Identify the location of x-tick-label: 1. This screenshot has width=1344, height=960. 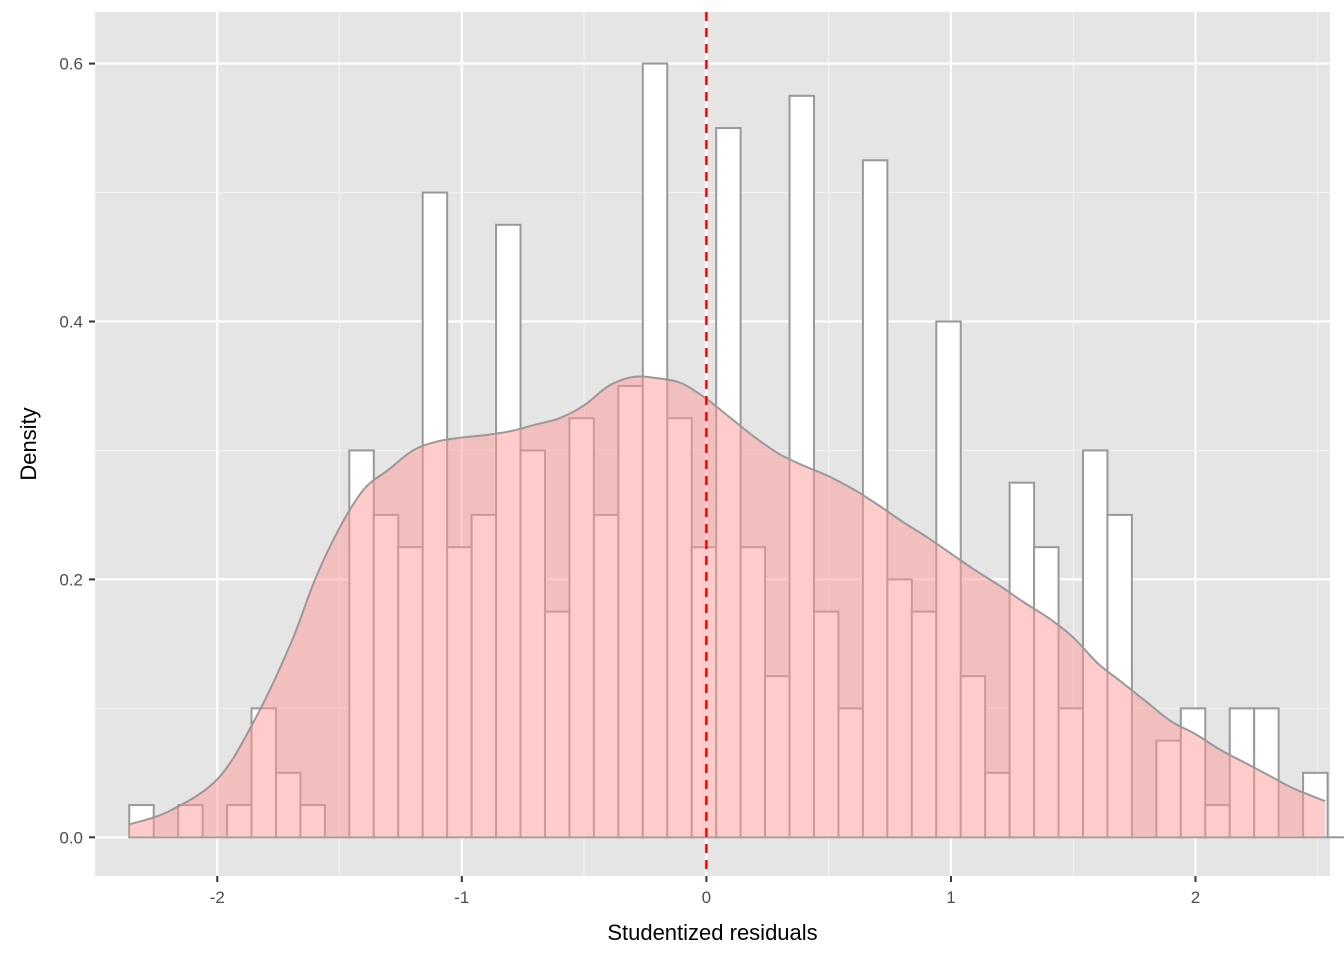
(950, 897).